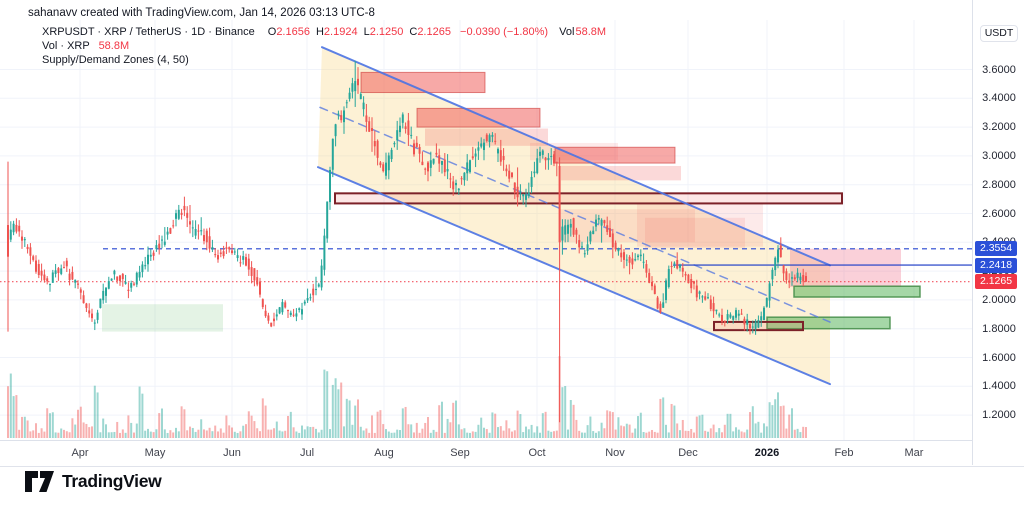 This screenshot has width=1024, height=507. Describe the element at coordinates (324, 60) in the screenshot. I see `legend-indicator-row: Supply/Demand Zones (4, 50)` at that location.